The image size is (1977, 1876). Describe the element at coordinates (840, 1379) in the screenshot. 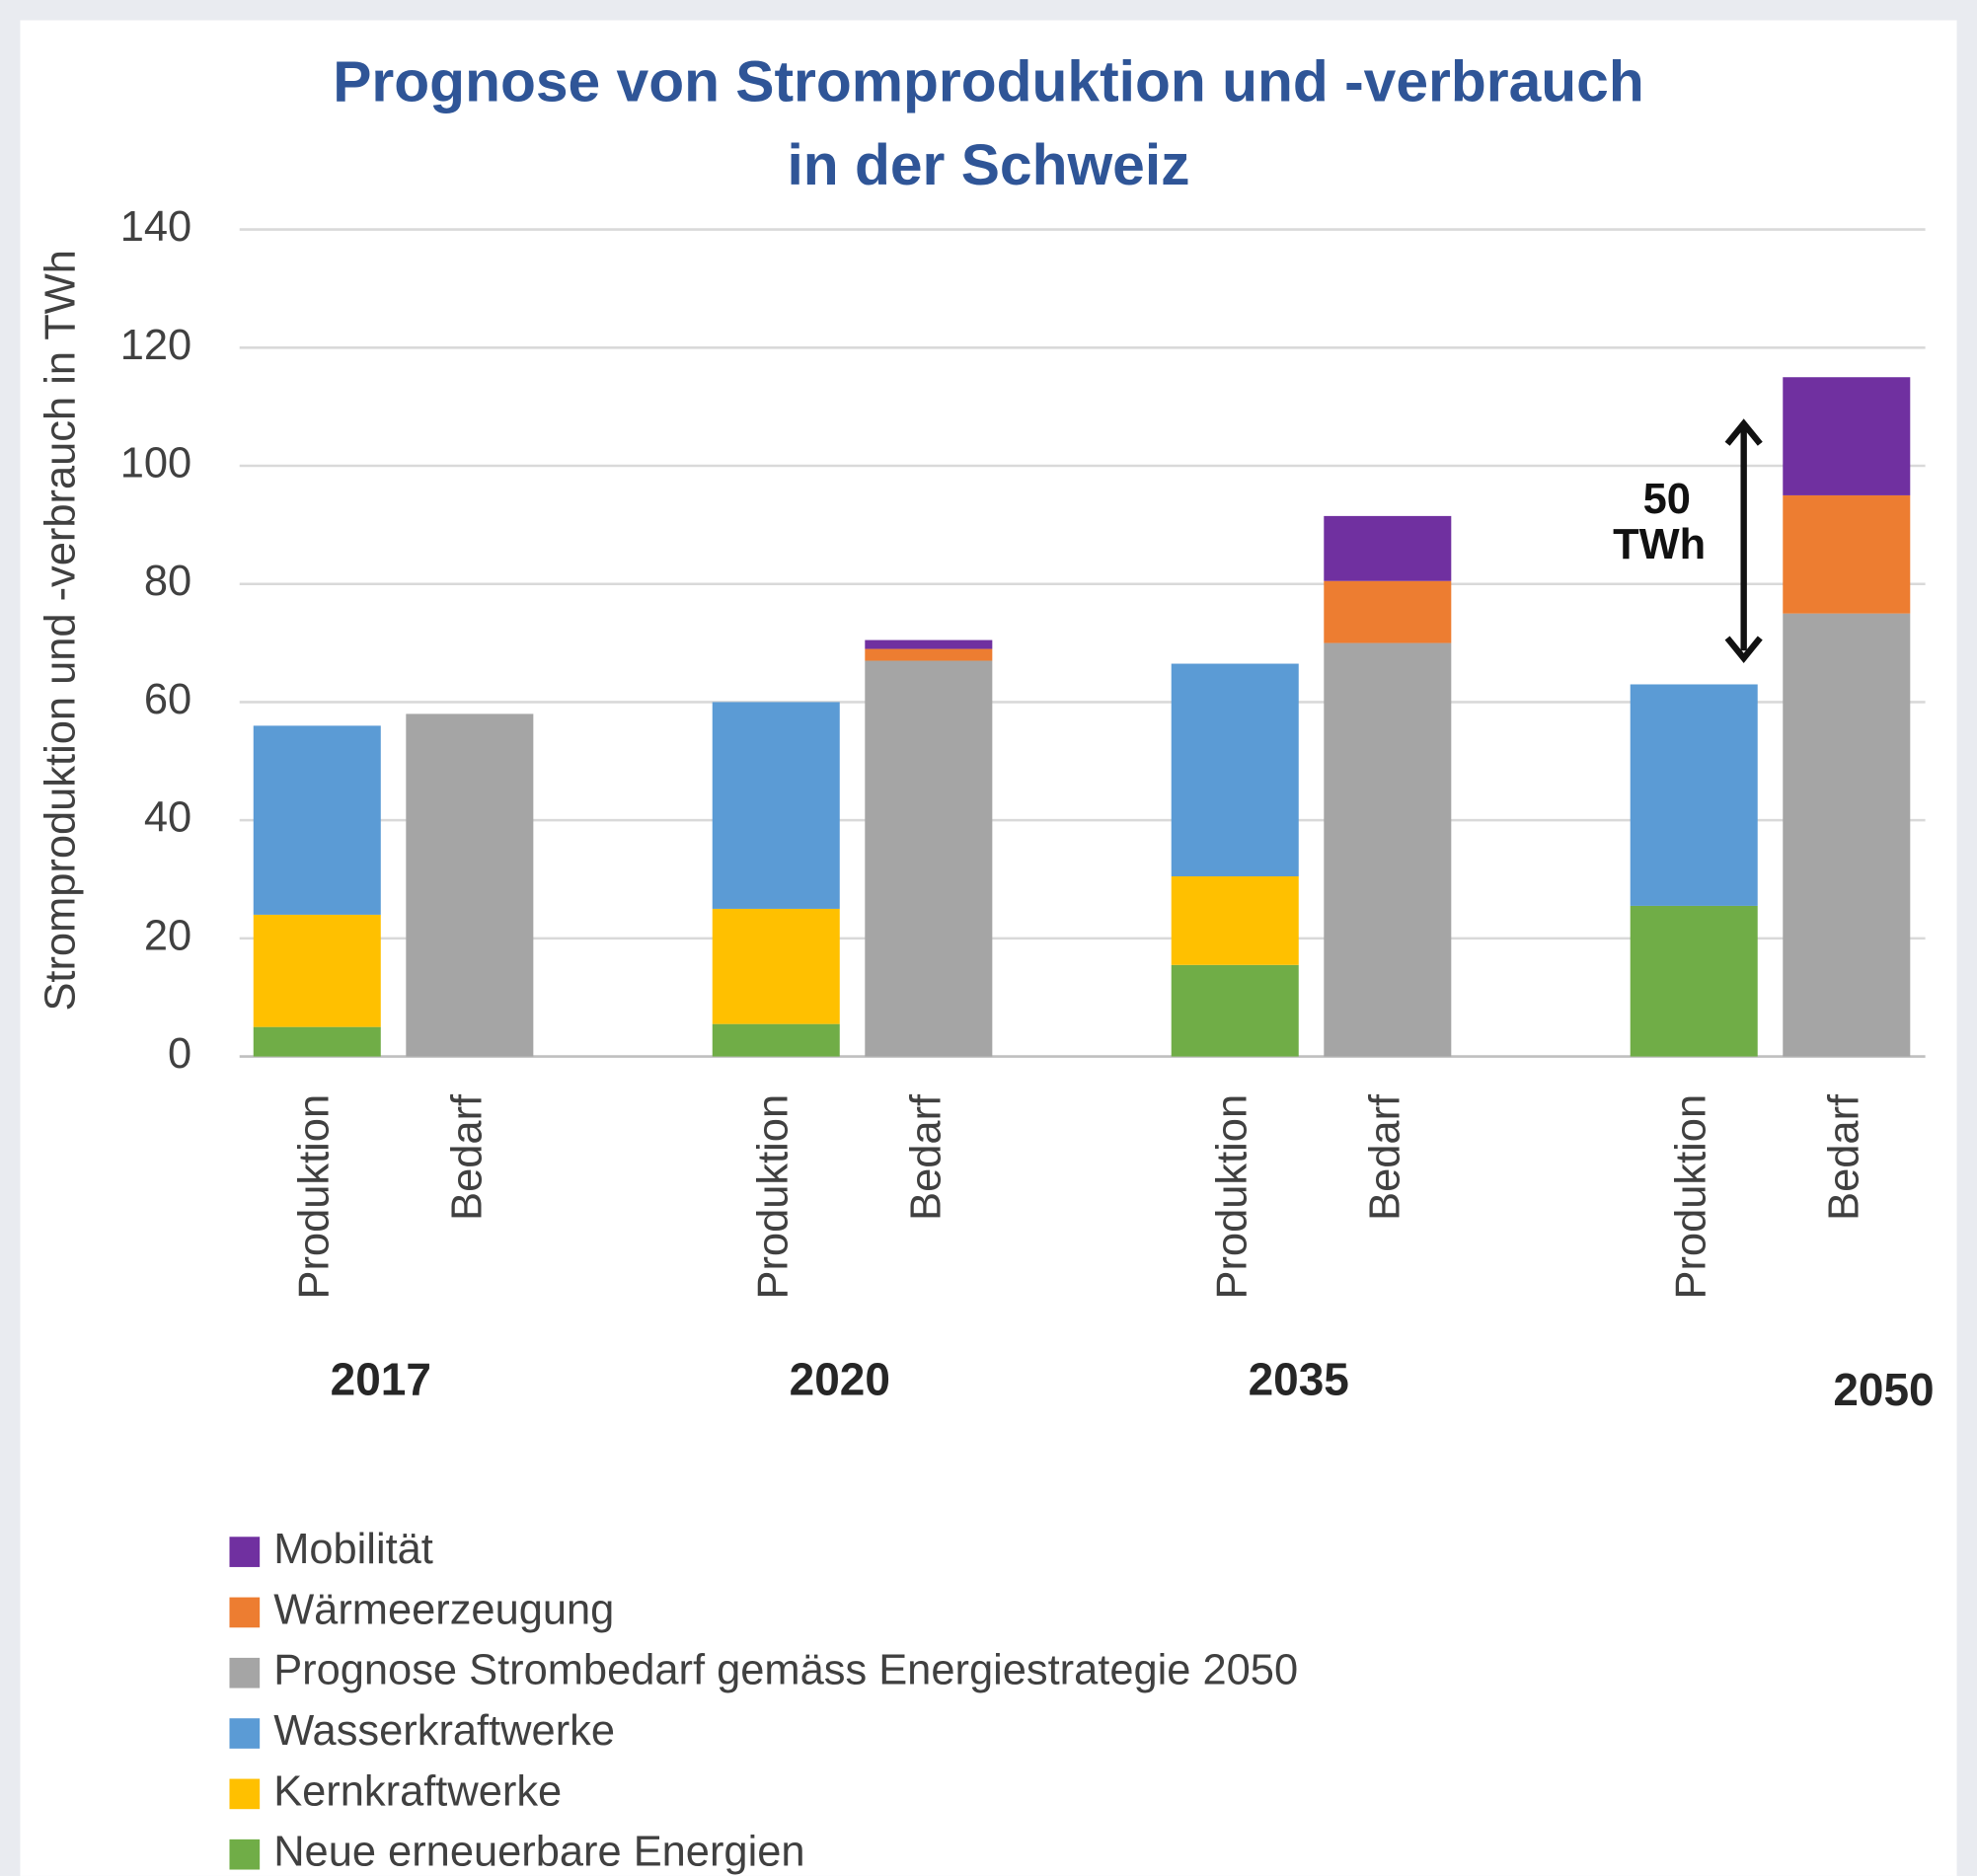

I see `group-label: 2020` at that location.